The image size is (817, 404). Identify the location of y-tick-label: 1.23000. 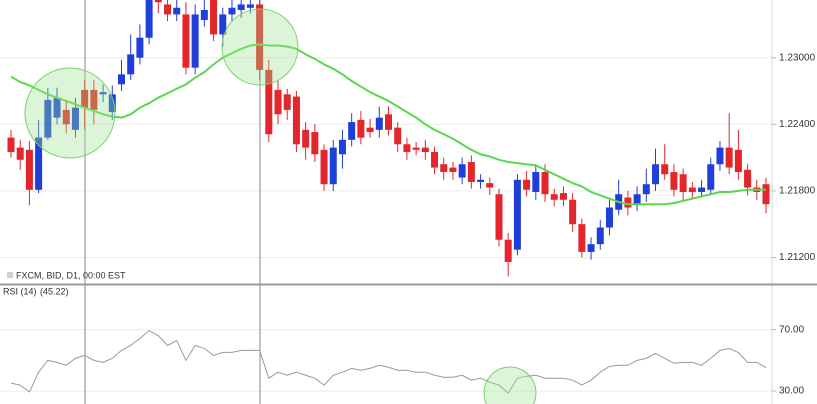
(797, 57).